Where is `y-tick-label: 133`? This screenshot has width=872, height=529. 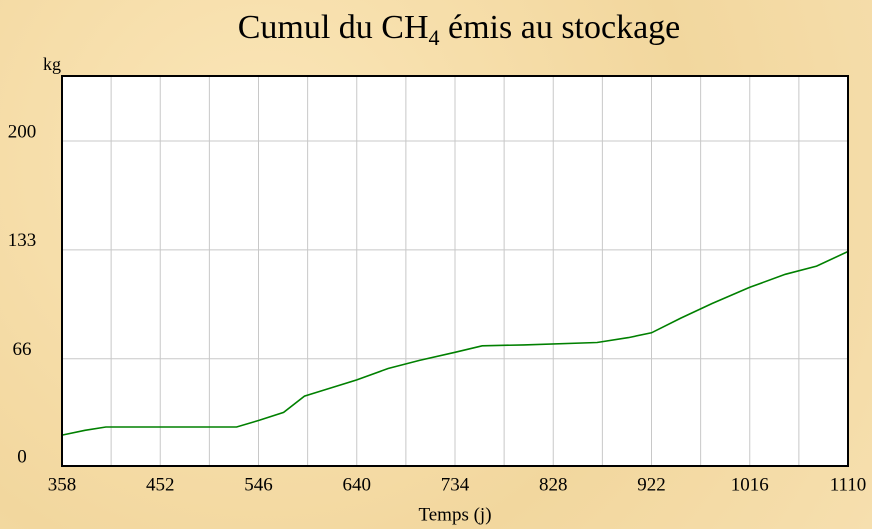 y-tick-label: 133 is located at coordinates (22, 240).